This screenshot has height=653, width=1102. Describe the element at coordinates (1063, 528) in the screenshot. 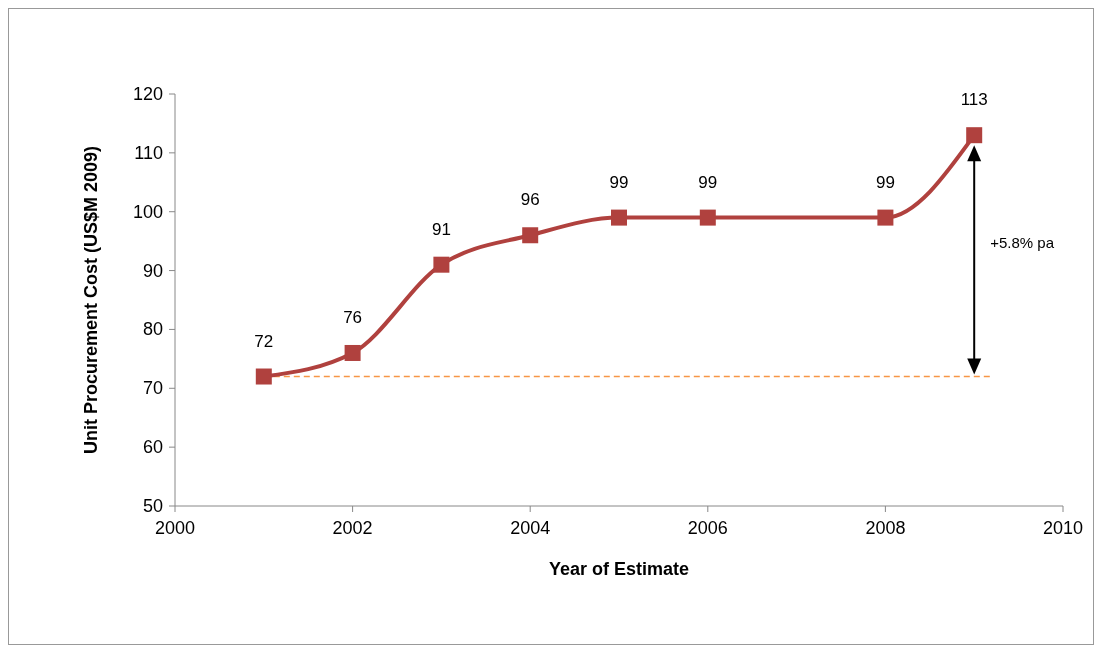

I see `x-tick-label: 2010` at that location.